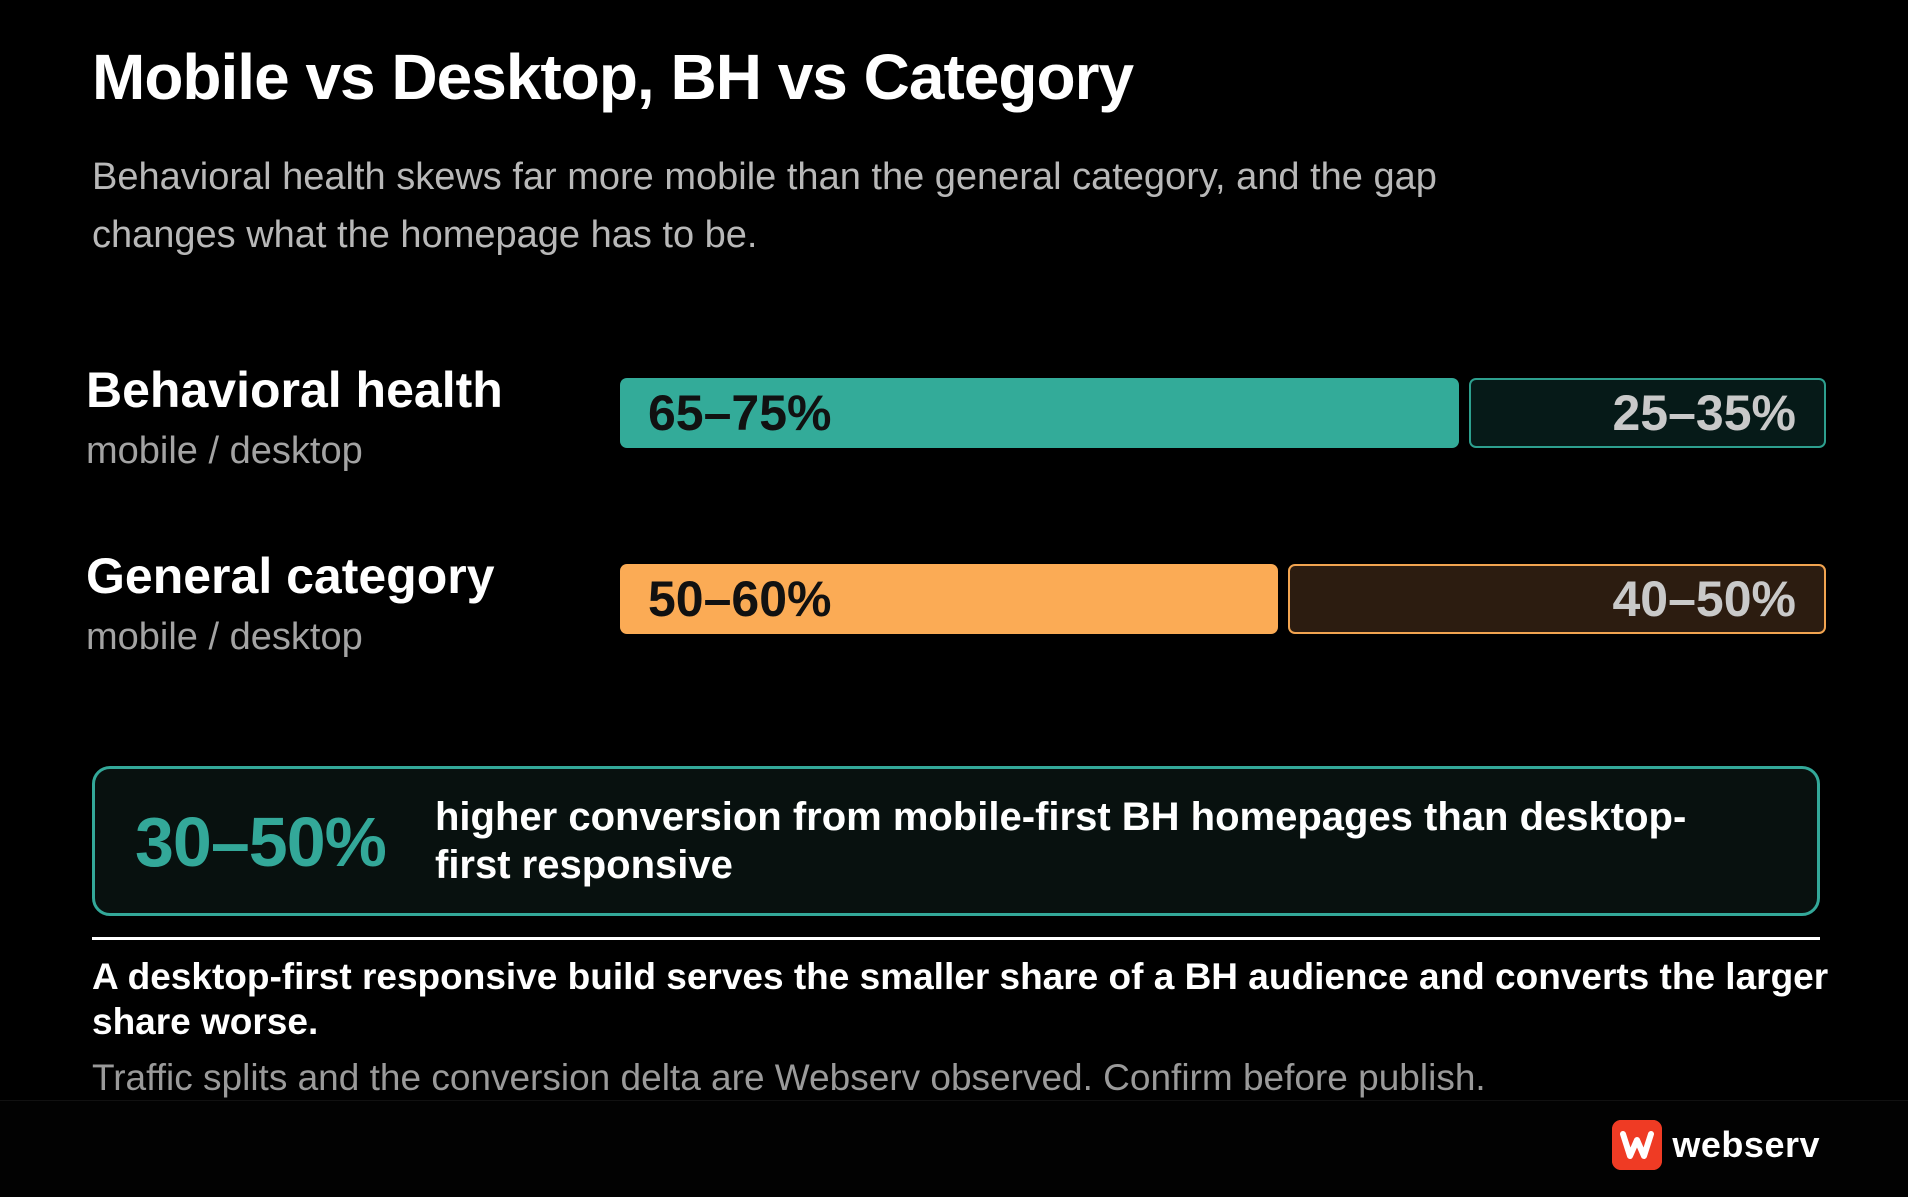  What do you see at coordinates (740, 413) in the screenshot?
I see `bar-value-label: 65–75%` at bounding box center [740, 413].